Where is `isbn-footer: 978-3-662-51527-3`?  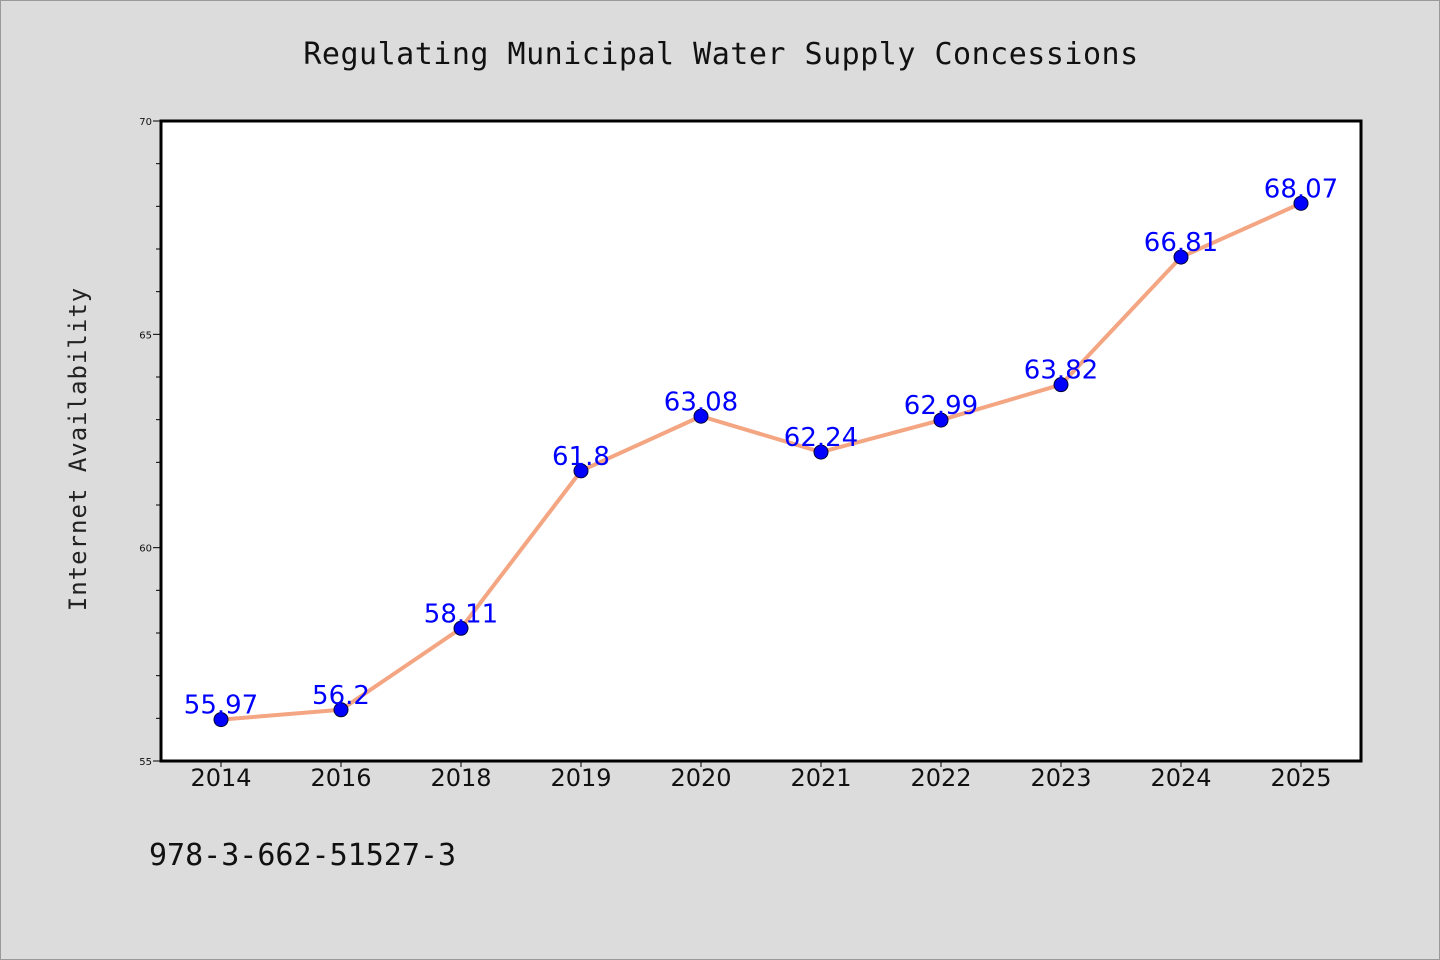 isbn-footer: 978-3-662-51527-3 is located at coordinates (302, 855).